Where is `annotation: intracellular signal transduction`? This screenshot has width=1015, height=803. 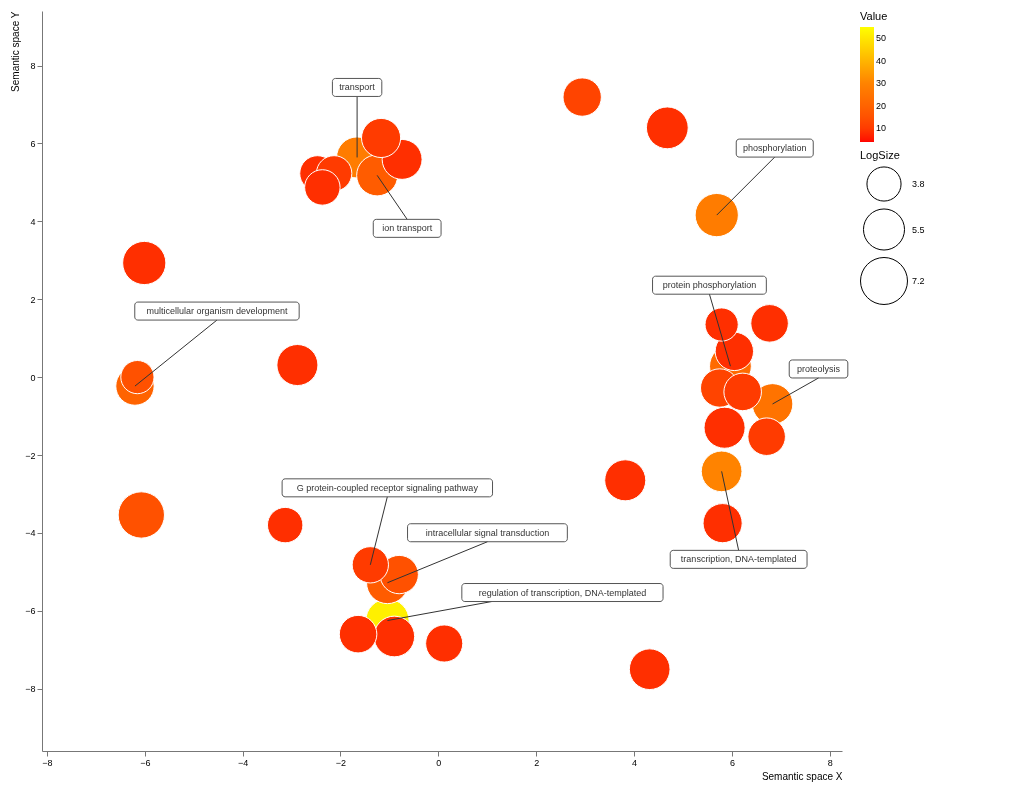 annotation: intracellular signal transduction is located at coordinates (487, 532).